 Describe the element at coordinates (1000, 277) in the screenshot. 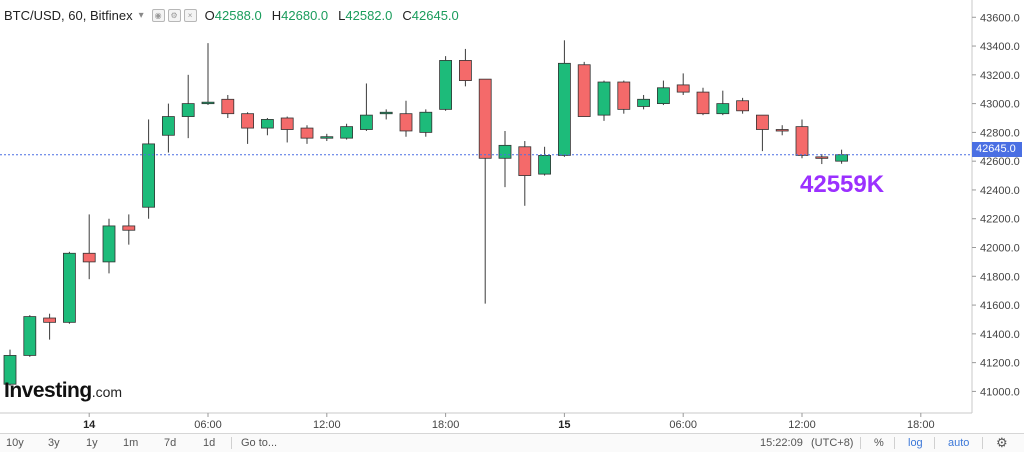

I see `y-tick-label: 41800.0` at that location.